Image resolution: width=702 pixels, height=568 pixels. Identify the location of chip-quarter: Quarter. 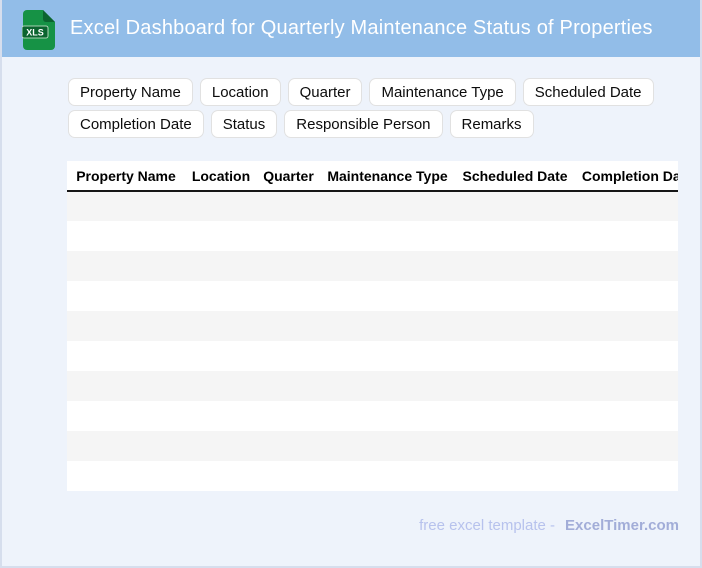
(325, 92).